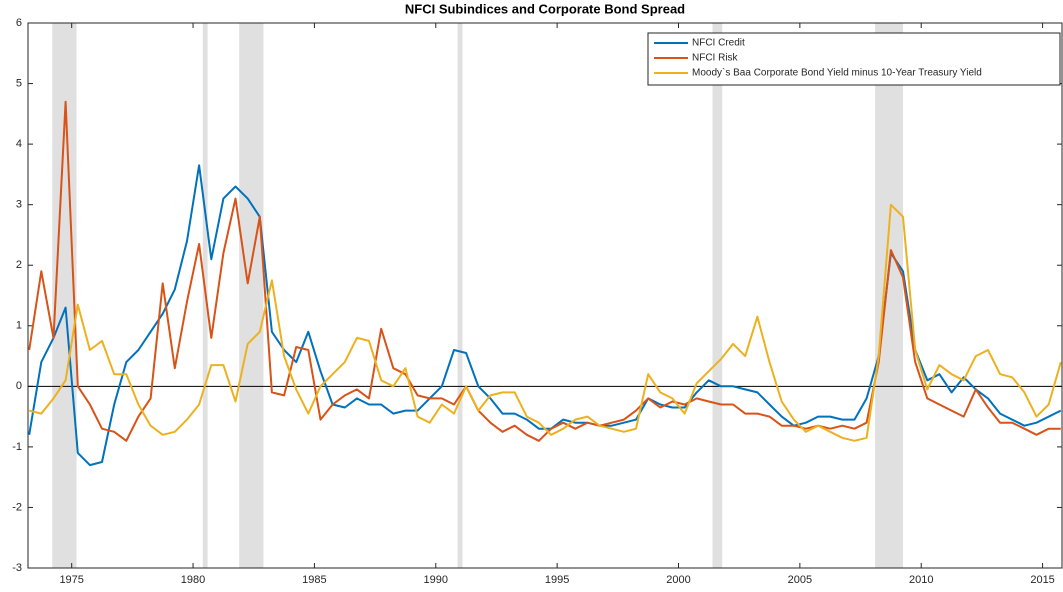 This screenshot has height=592, width=1063. What do you see at coordinates (17, 447) in the screenshot?
I see `y-tick-label: -1` at bounding box center [17, 447].